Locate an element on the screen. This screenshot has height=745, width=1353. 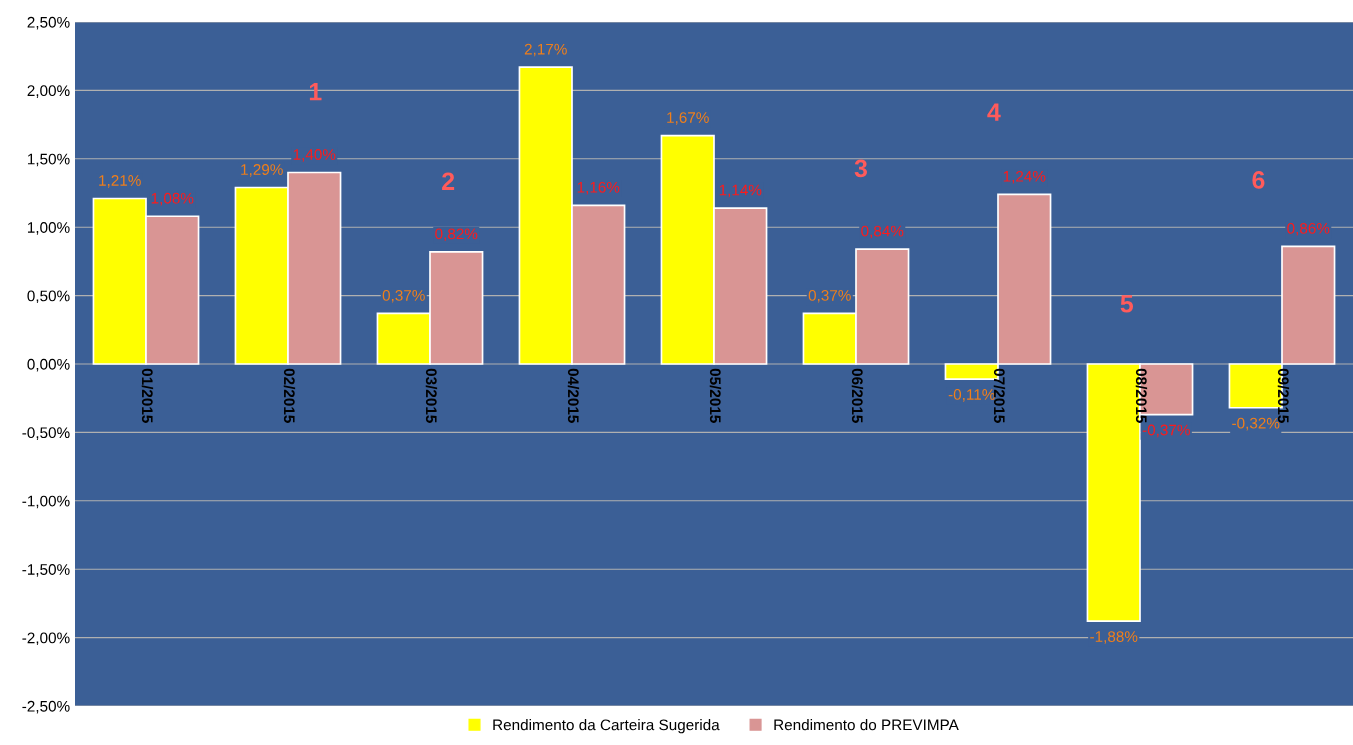
y-tick-label: 1,00% is located at coordinates (48, 228).